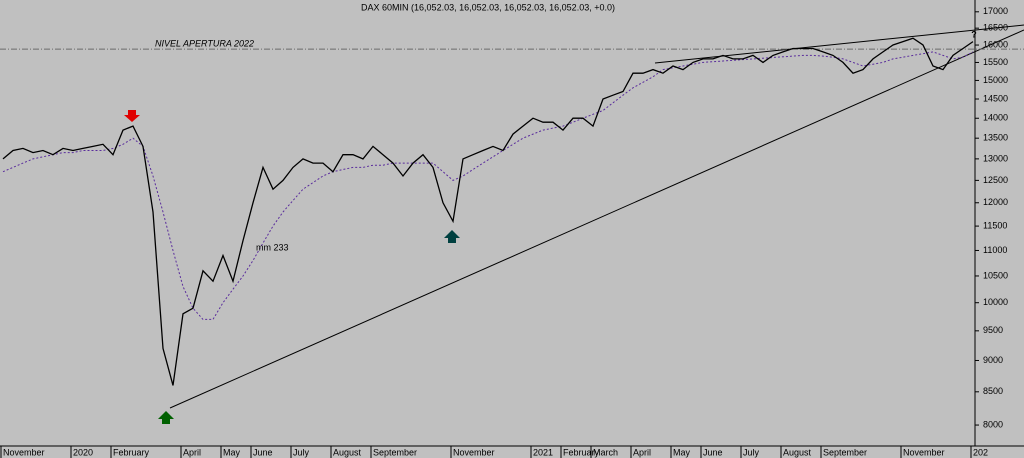 The height and width of the screenshot is (458, 1024). I want to click on y-tick-label: 10500, so click(995, 275).